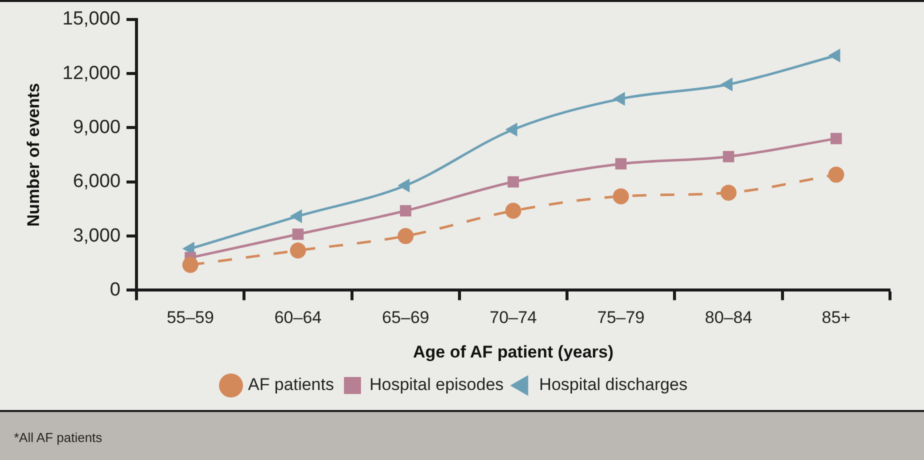  I want to click on text: *All AF patients, so click(462, 435).